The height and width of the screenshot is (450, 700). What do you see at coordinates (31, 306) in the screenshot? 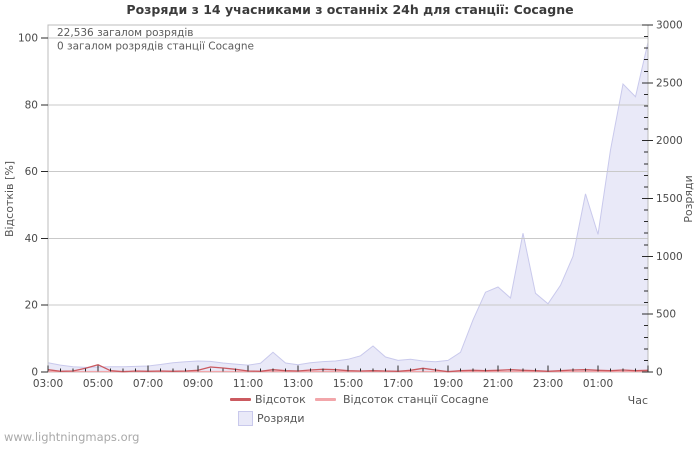
I see `y-left-tick-label: 20` at bounding box center [31, 306].